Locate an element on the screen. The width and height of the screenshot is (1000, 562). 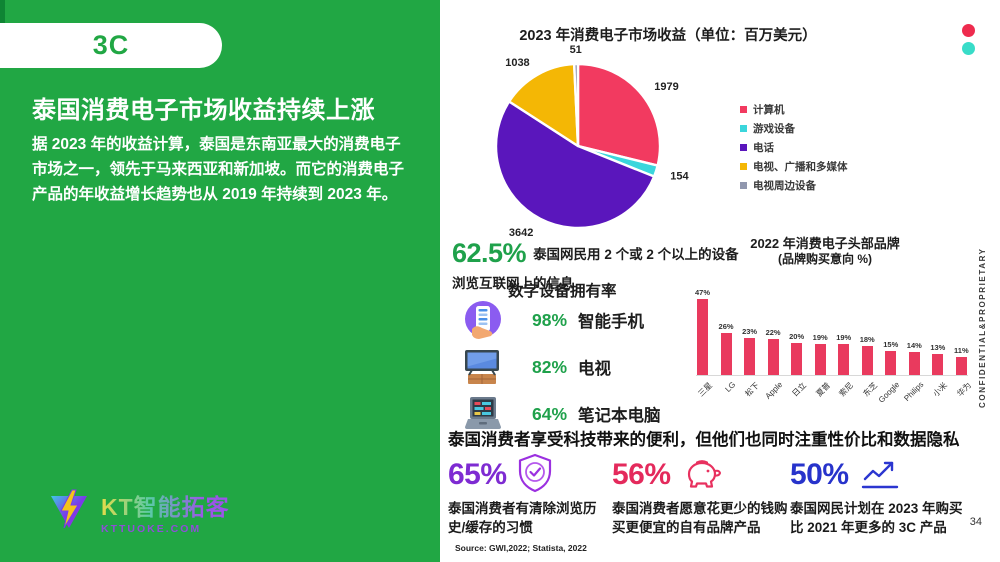
bar-column: 26% is located at coordinates (726, 348).